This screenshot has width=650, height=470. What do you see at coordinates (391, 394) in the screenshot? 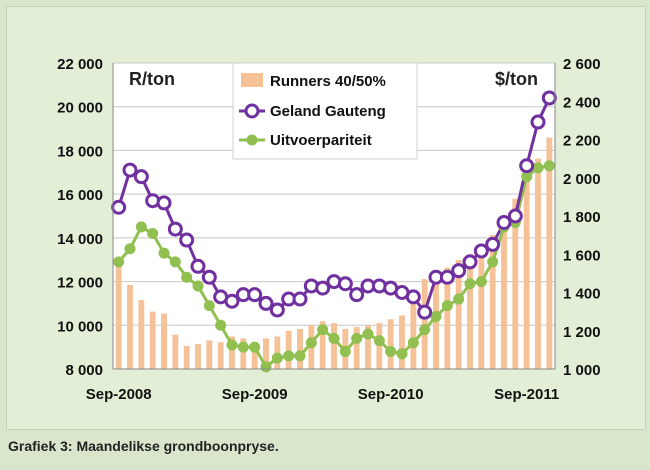
I see `x-tick-label: Sep-2010` at bounding box center [391, 394].